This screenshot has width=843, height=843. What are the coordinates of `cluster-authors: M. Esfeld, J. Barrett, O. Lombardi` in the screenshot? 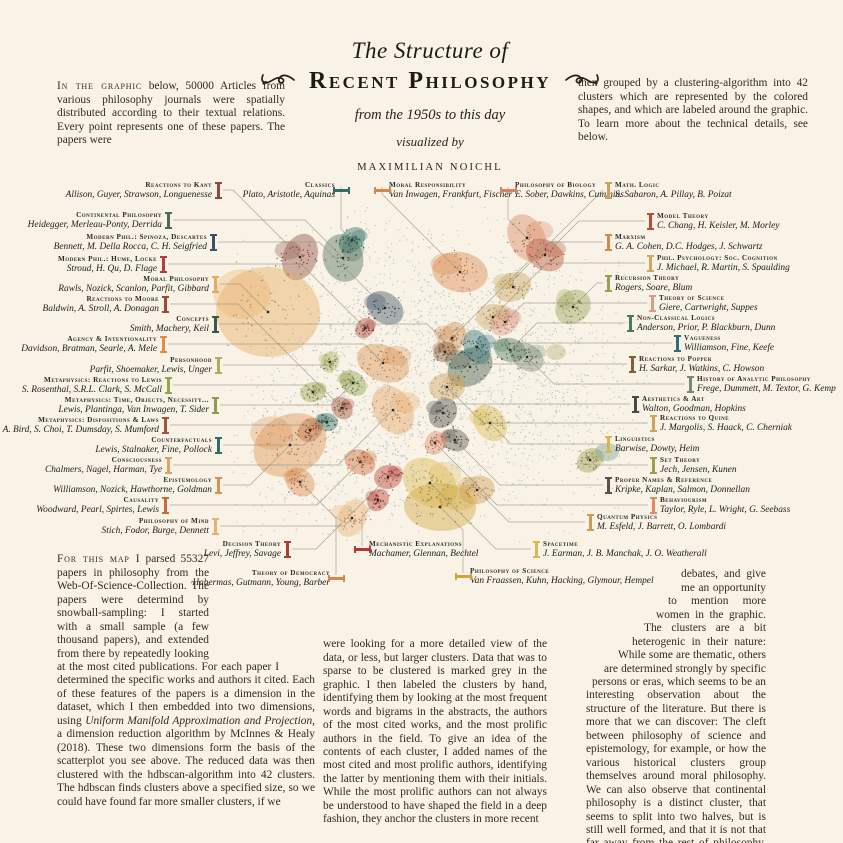 It's located at (661, 527).